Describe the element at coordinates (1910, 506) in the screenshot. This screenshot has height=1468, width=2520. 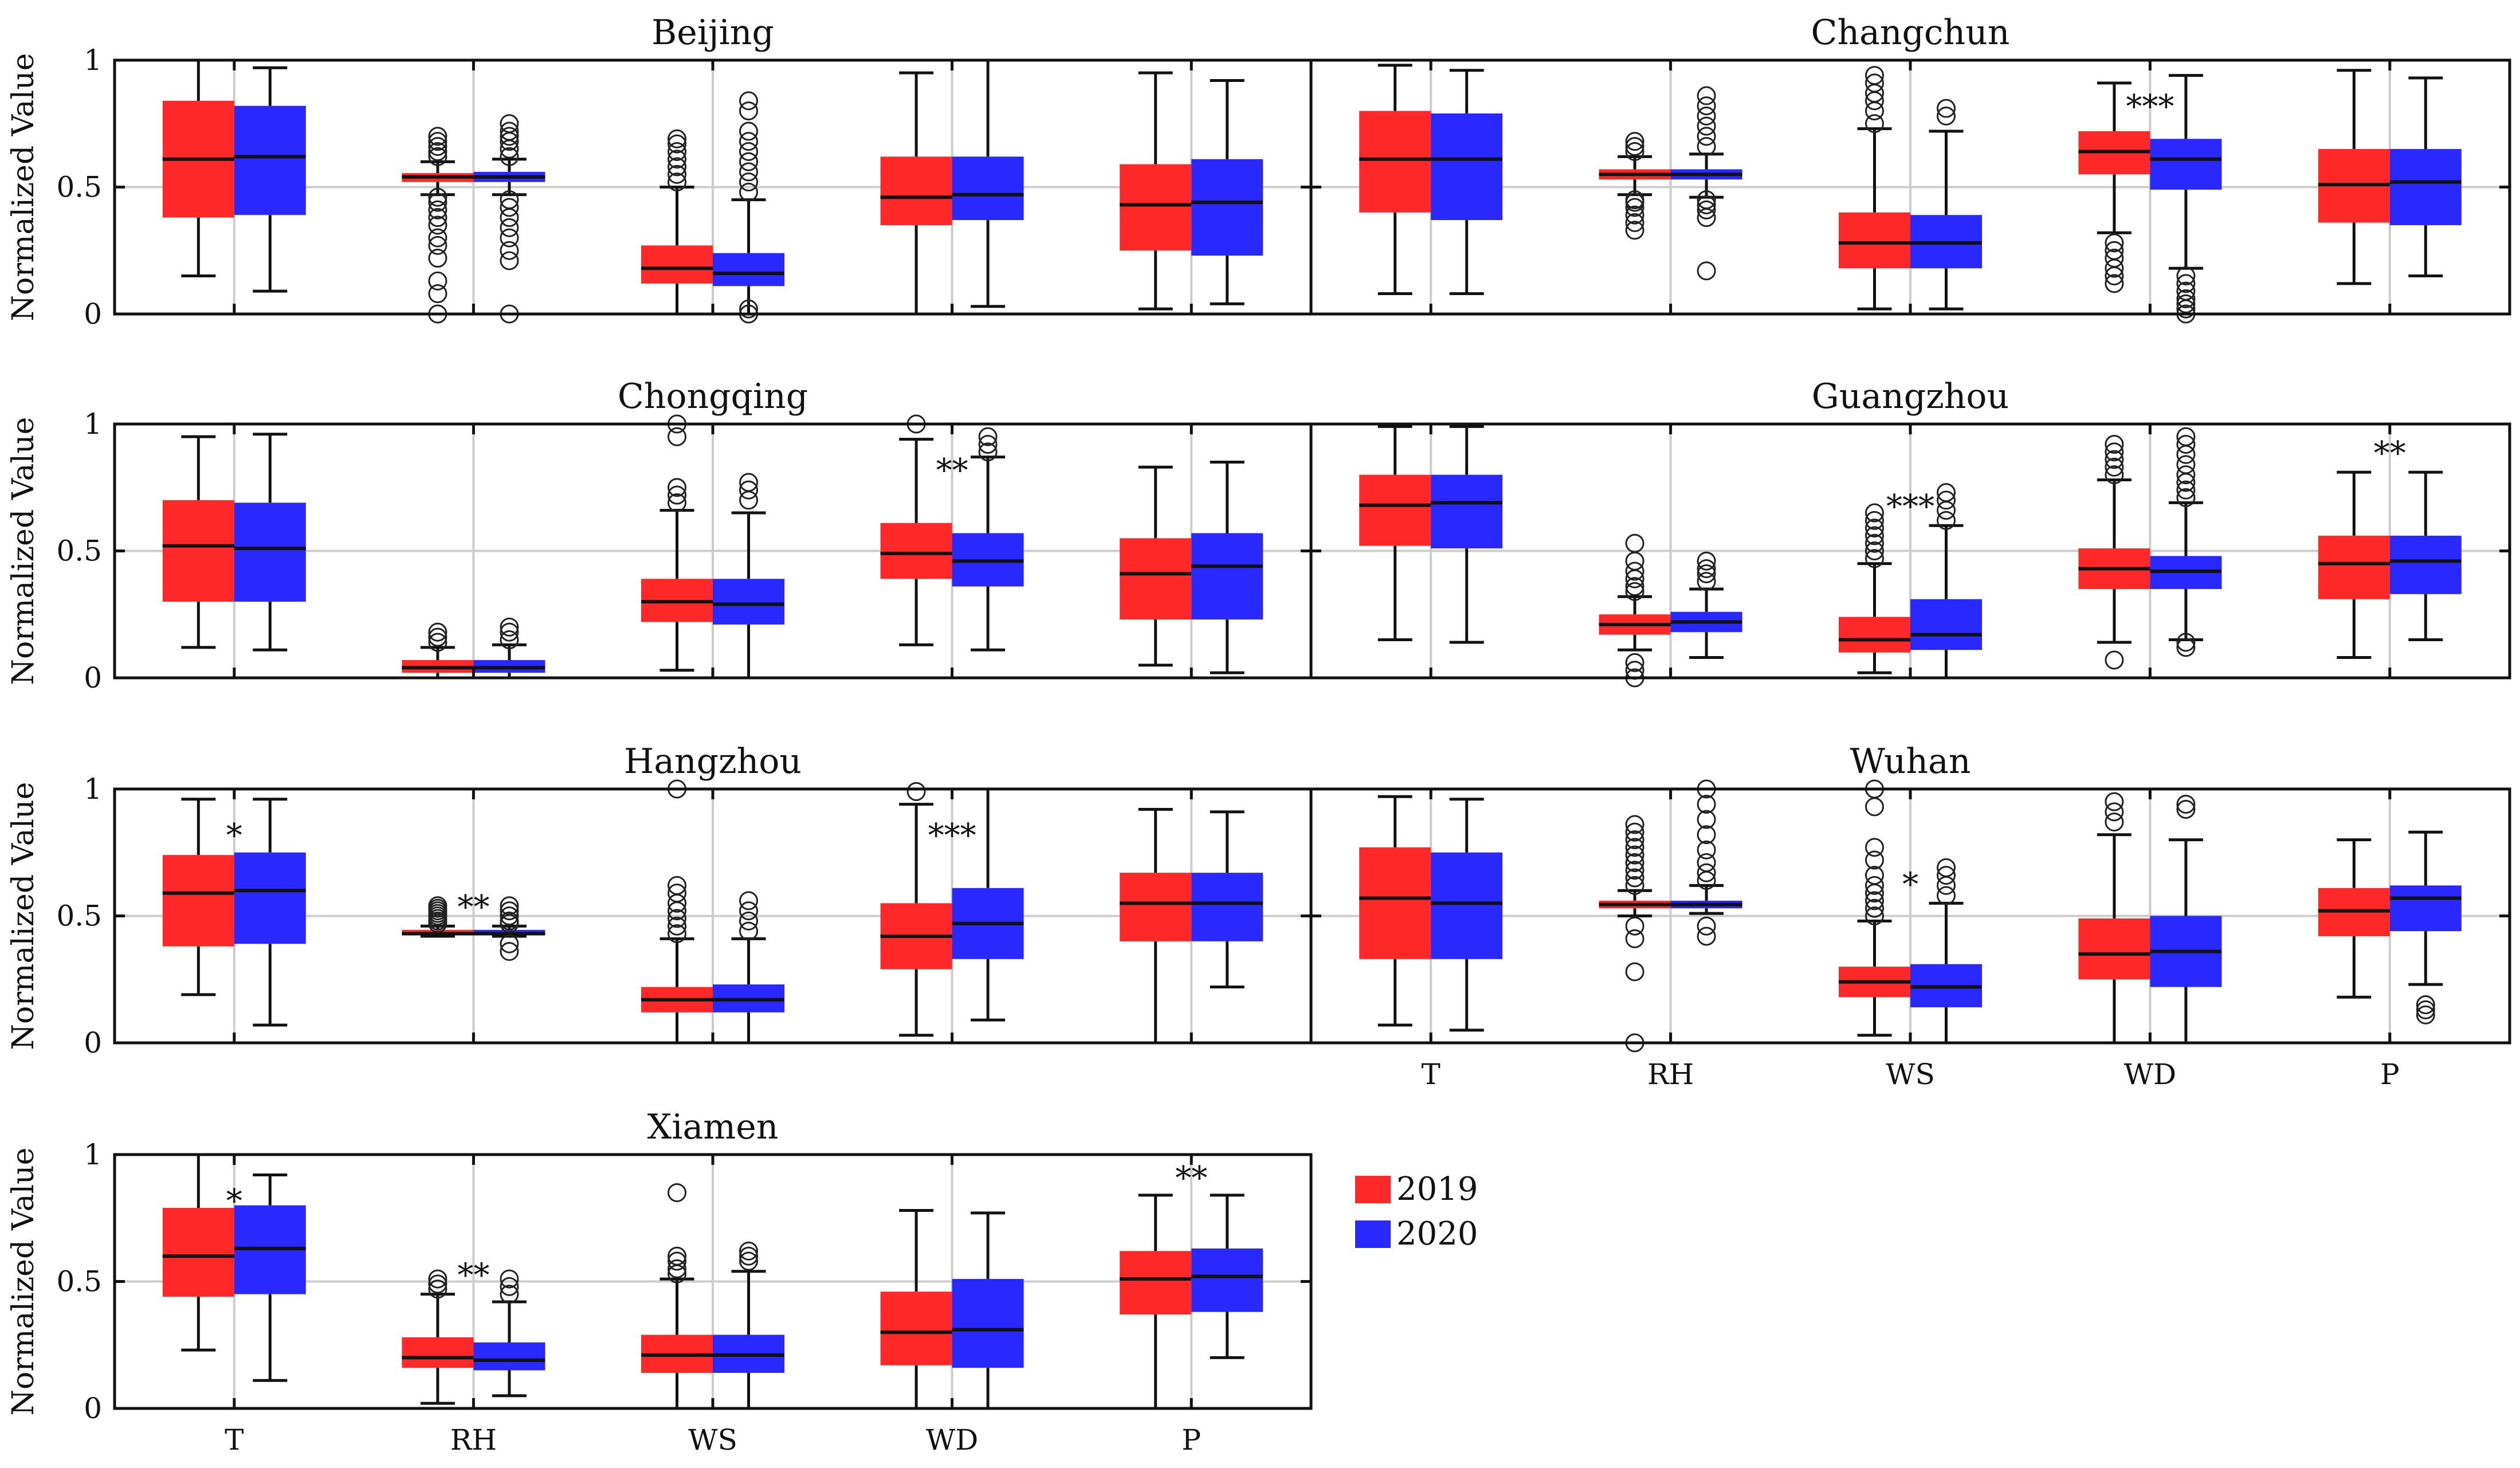
I see `significance-stars: ***` at that location.